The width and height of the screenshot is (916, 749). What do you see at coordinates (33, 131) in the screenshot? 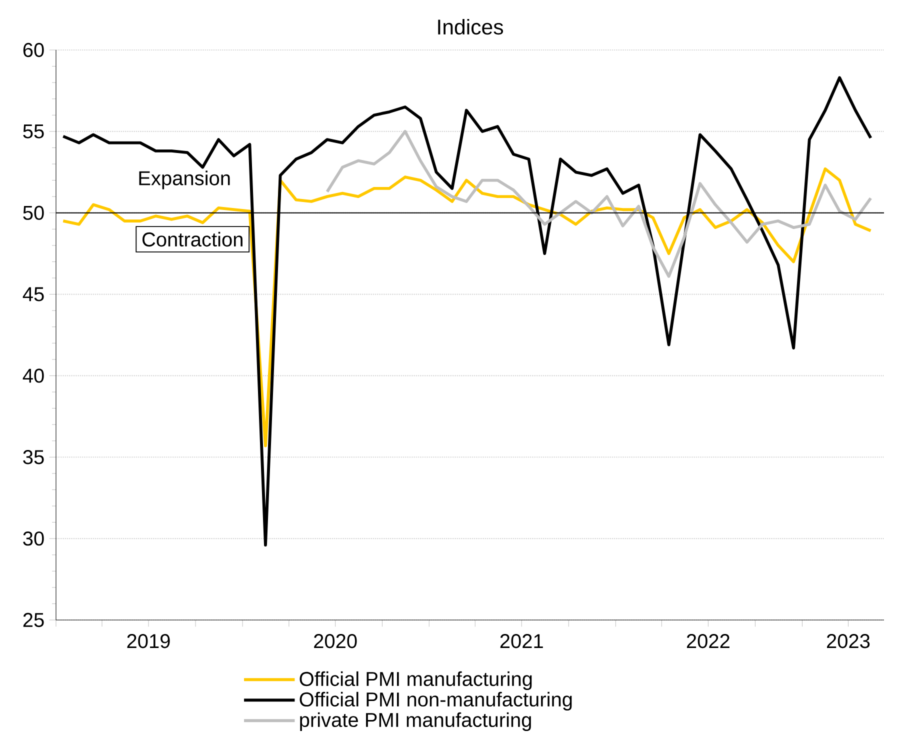
I see `y-tick-label: 55` at bounding box center [33, 131].